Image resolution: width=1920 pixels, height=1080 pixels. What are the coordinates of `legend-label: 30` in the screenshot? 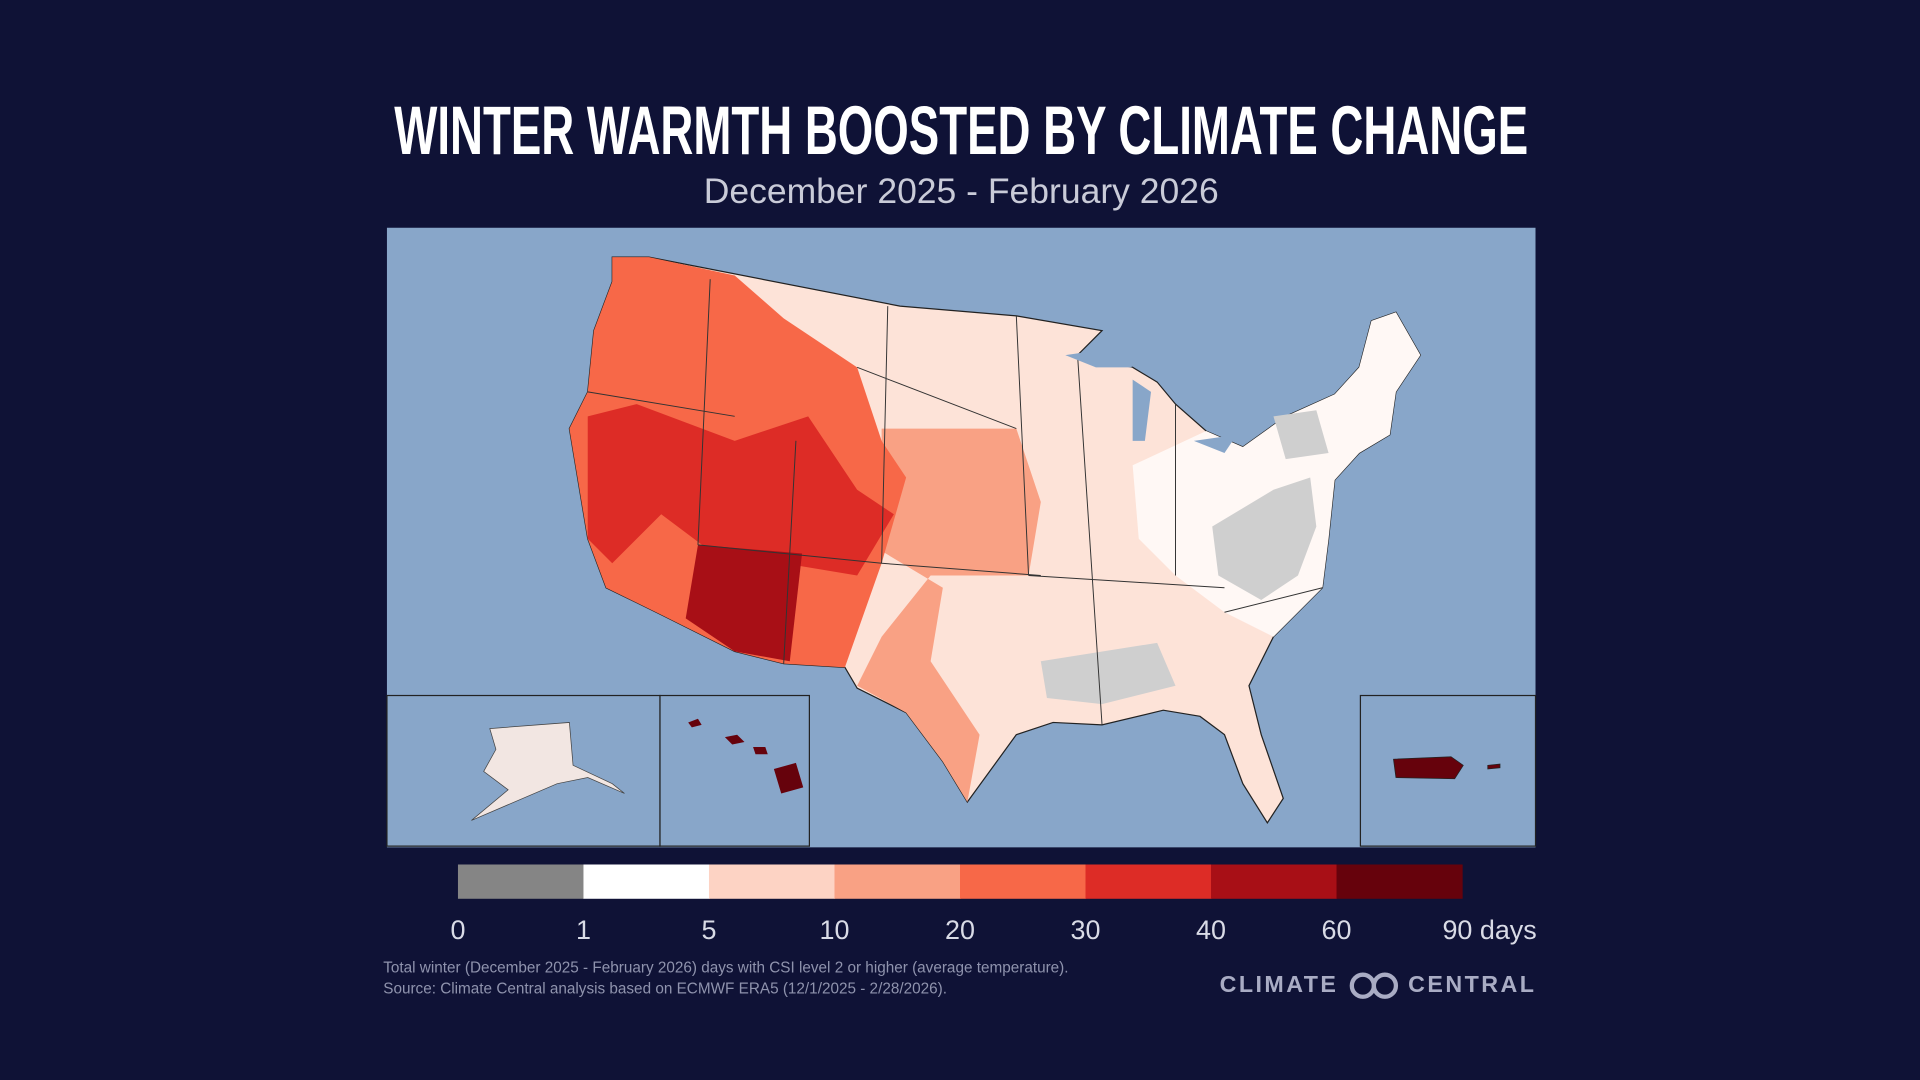 It's located at (1086, 930).